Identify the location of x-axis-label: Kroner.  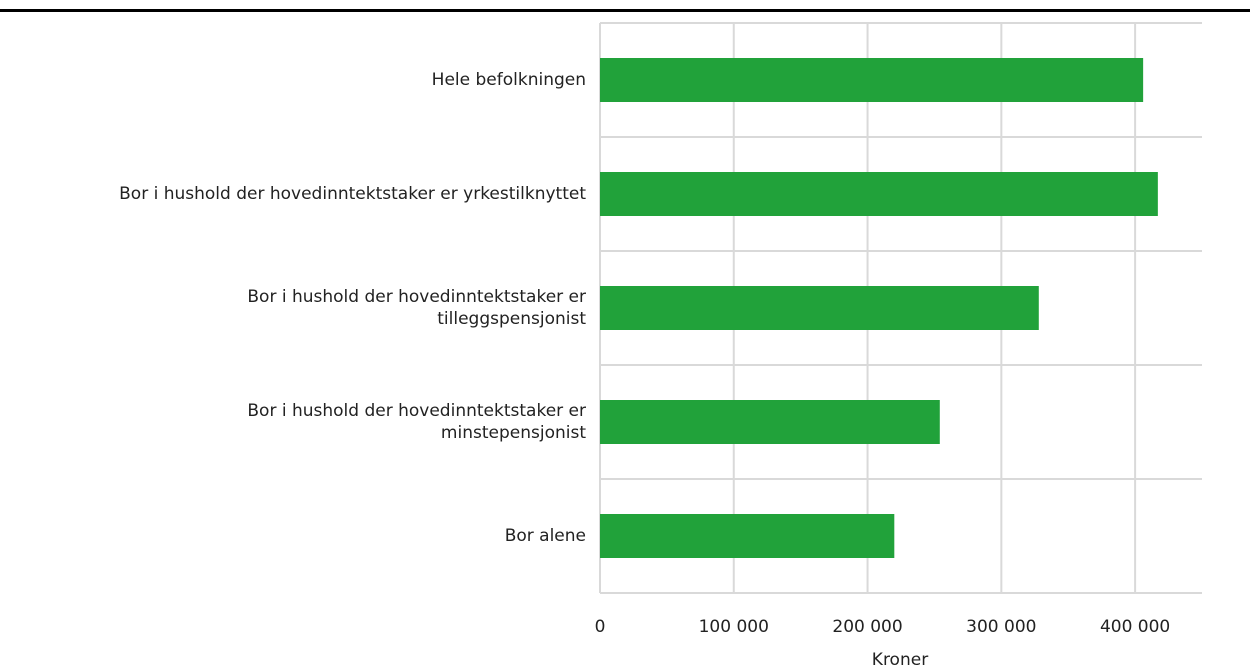
(900, 660).